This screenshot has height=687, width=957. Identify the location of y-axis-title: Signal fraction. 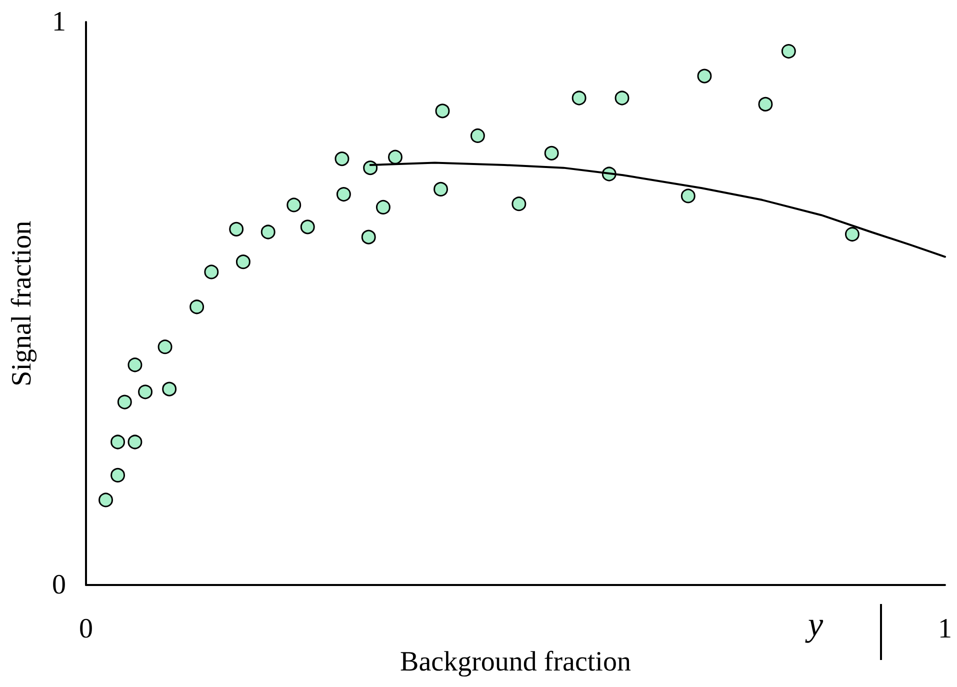
(22, 303).